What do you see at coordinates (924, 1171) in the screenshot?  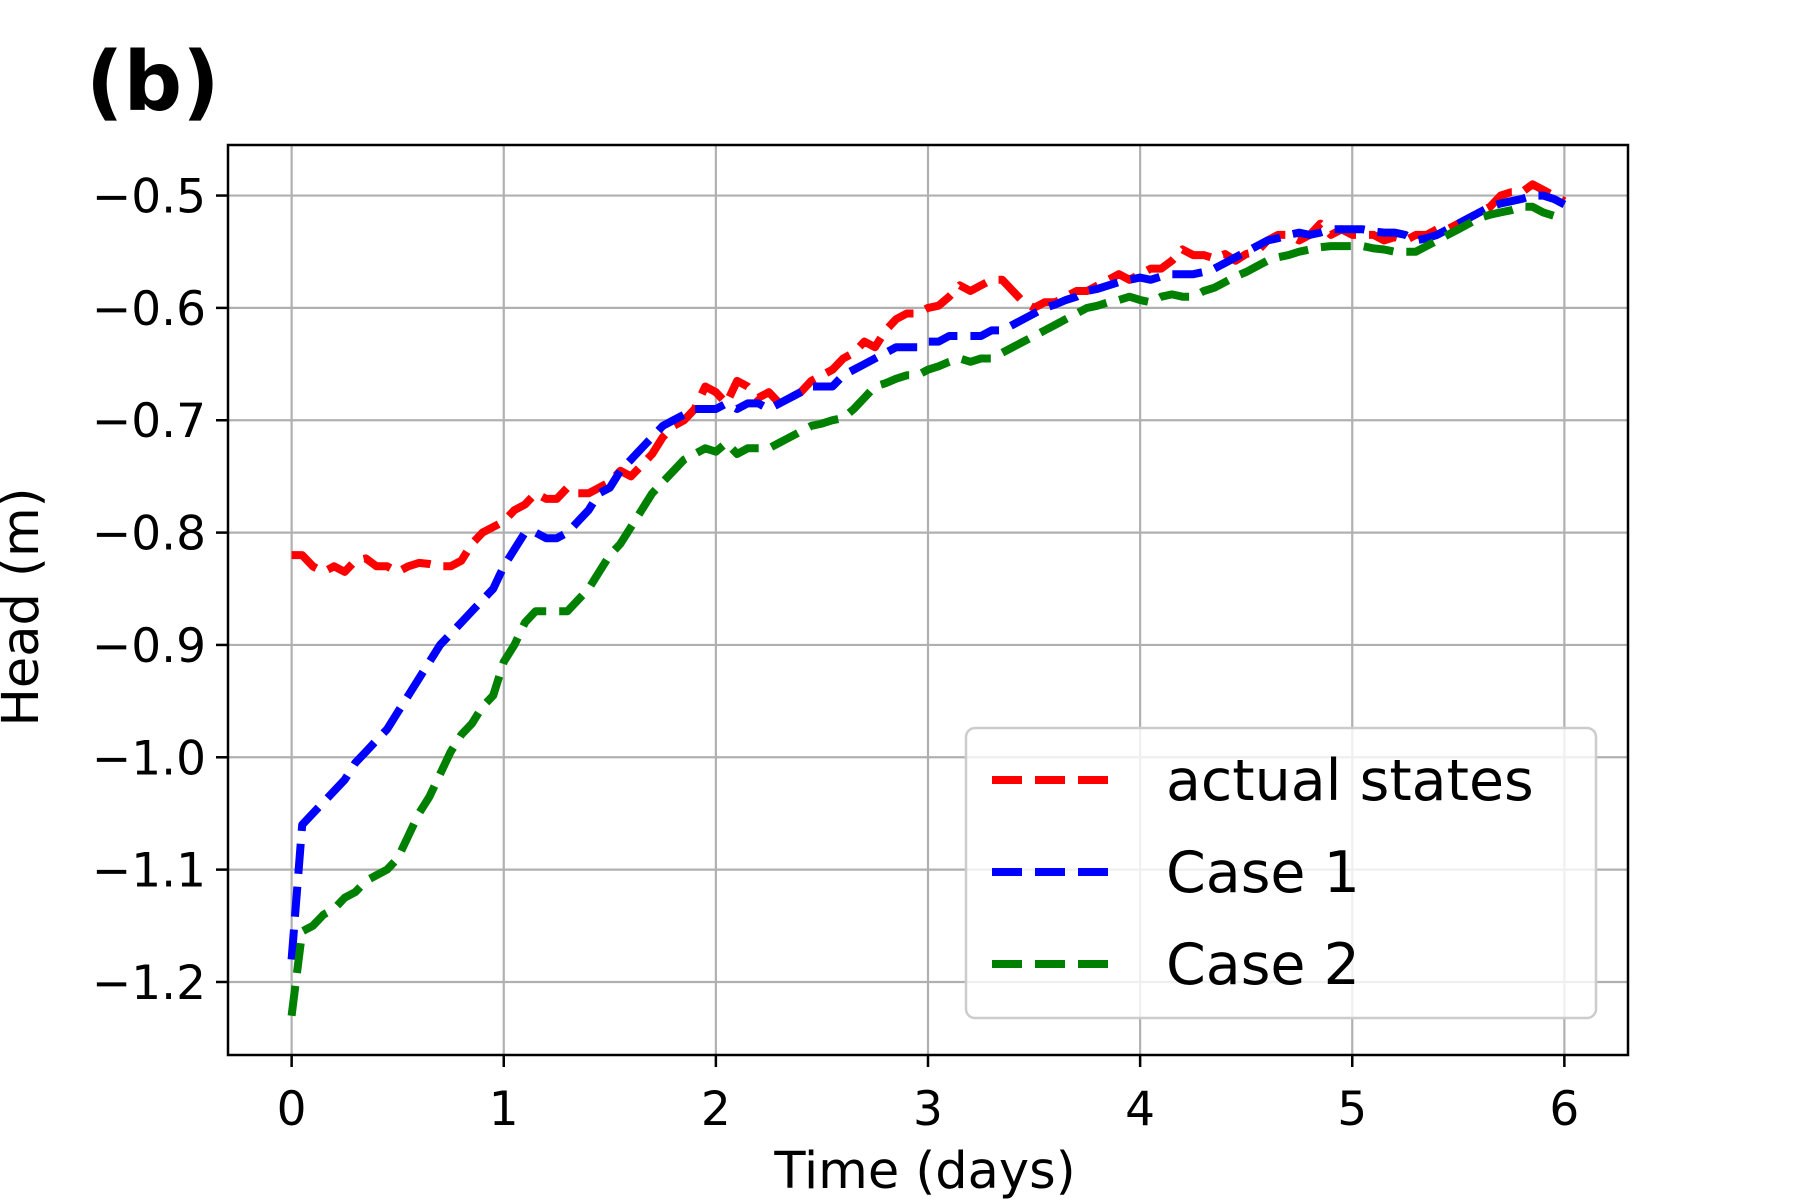 I see `x-axis-title: Time (days)` at bounding box center [924, 1171].